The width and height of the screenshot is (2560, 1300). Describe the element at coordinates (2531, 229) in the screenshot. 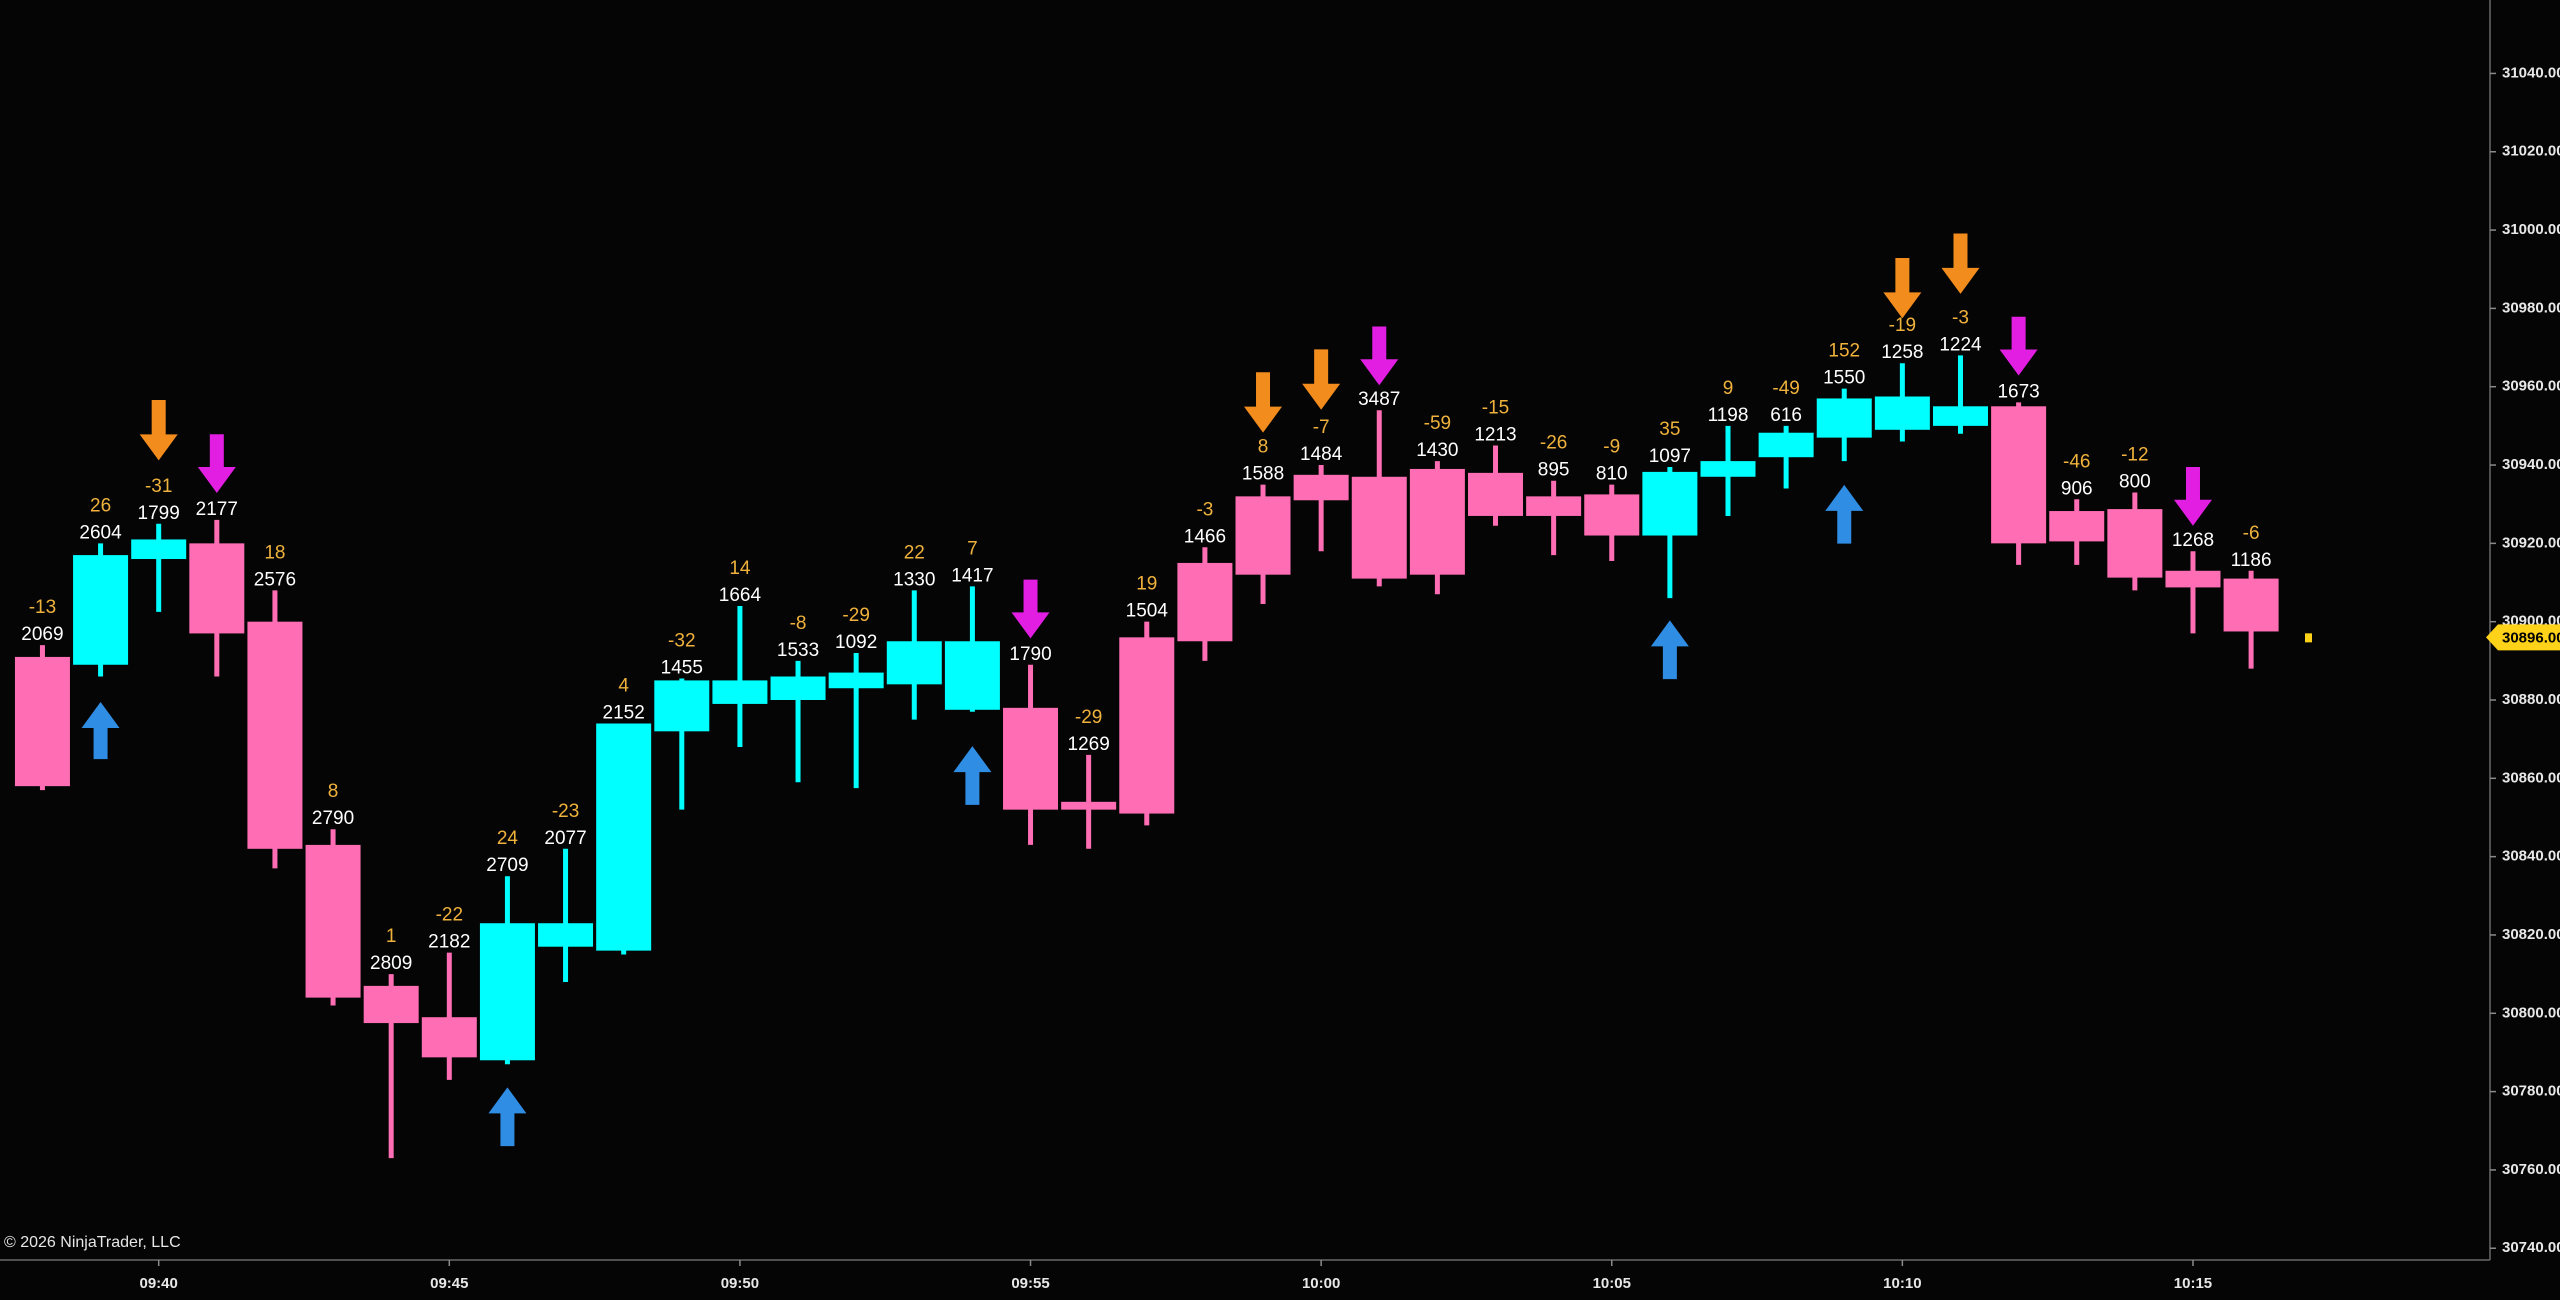

I see `y-tick-label: 31000.00` at that location.